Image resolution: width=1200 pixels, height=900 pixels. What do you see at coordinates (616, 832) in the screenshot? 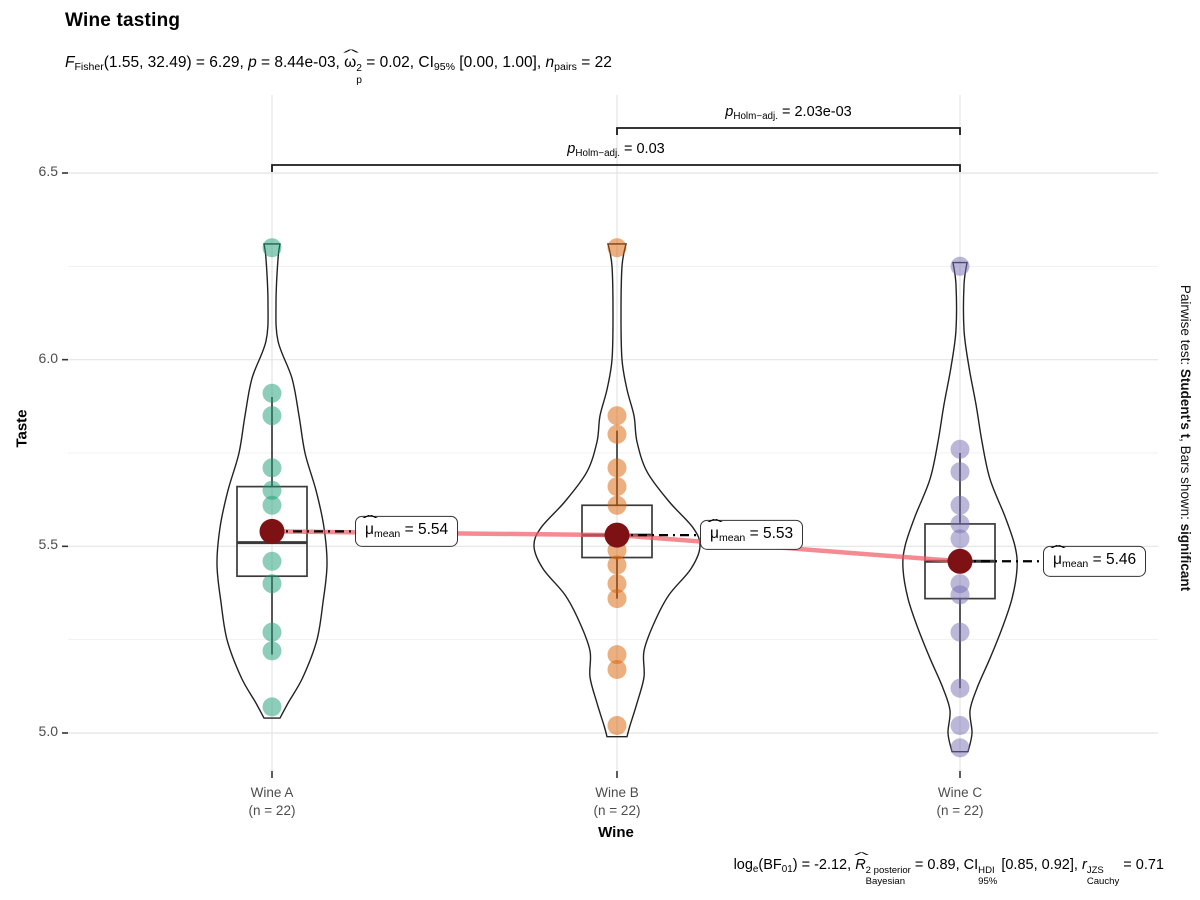
I see `x-axis-title: Wine` at bounding box center [616, 832].